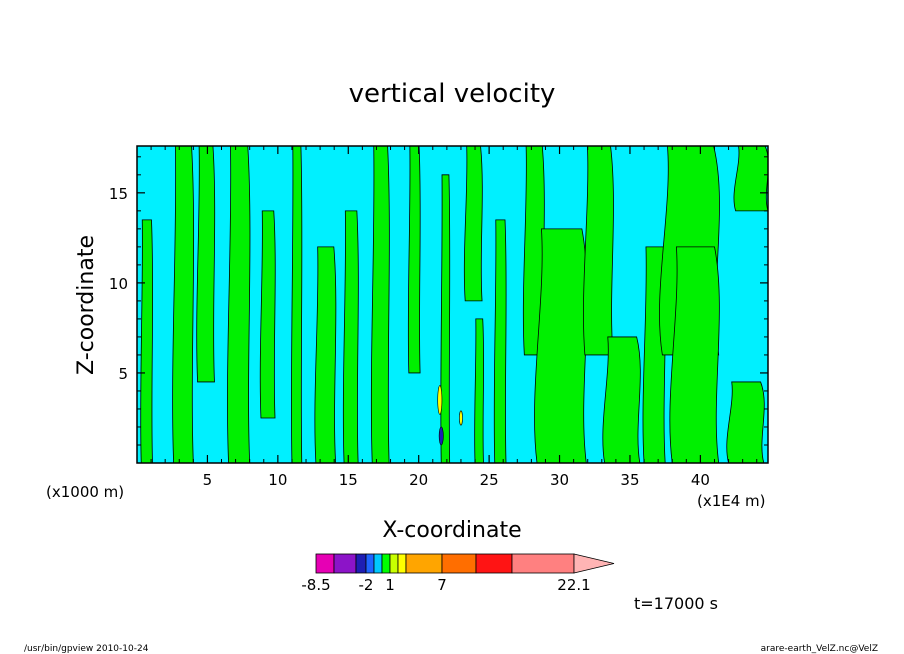 This screenshot has width=904, height=654. What do you see at coordinates (559, 480) in the screenshot?
I see `x-tick-label: 30` at bounding box center [559, 480].